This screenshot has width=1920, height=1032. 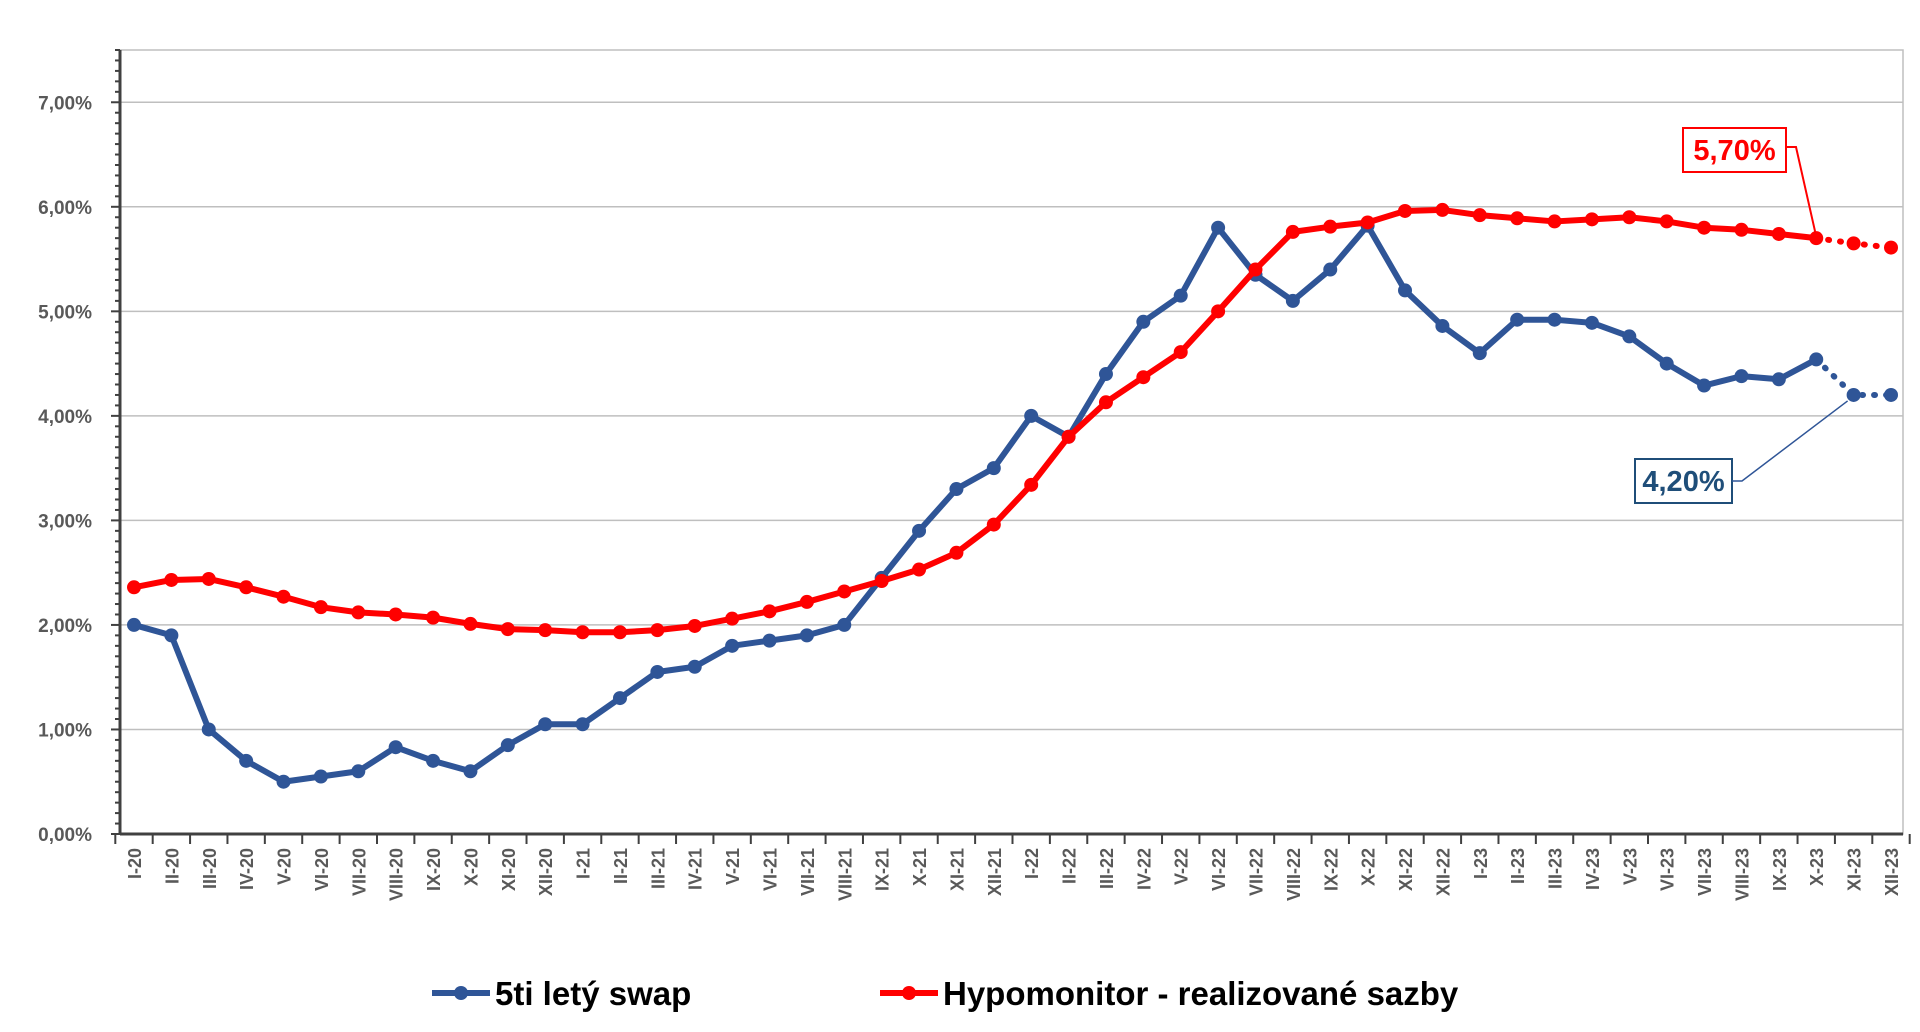 What do you see at coordinates (883, 869) in the screenshot?
I see `x-tick-label: IX-21` at bounding box center [883, 869].